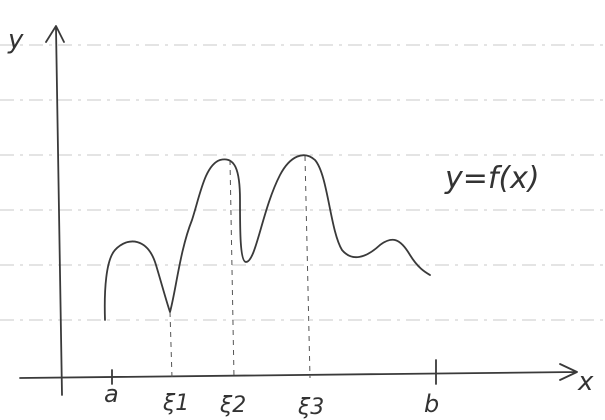 This screenshot has width=605, height=420. What do you see at coordinates (15, 40) in the screenshot?
I see `y-axis-label: y` at bounding box center [15, 40].